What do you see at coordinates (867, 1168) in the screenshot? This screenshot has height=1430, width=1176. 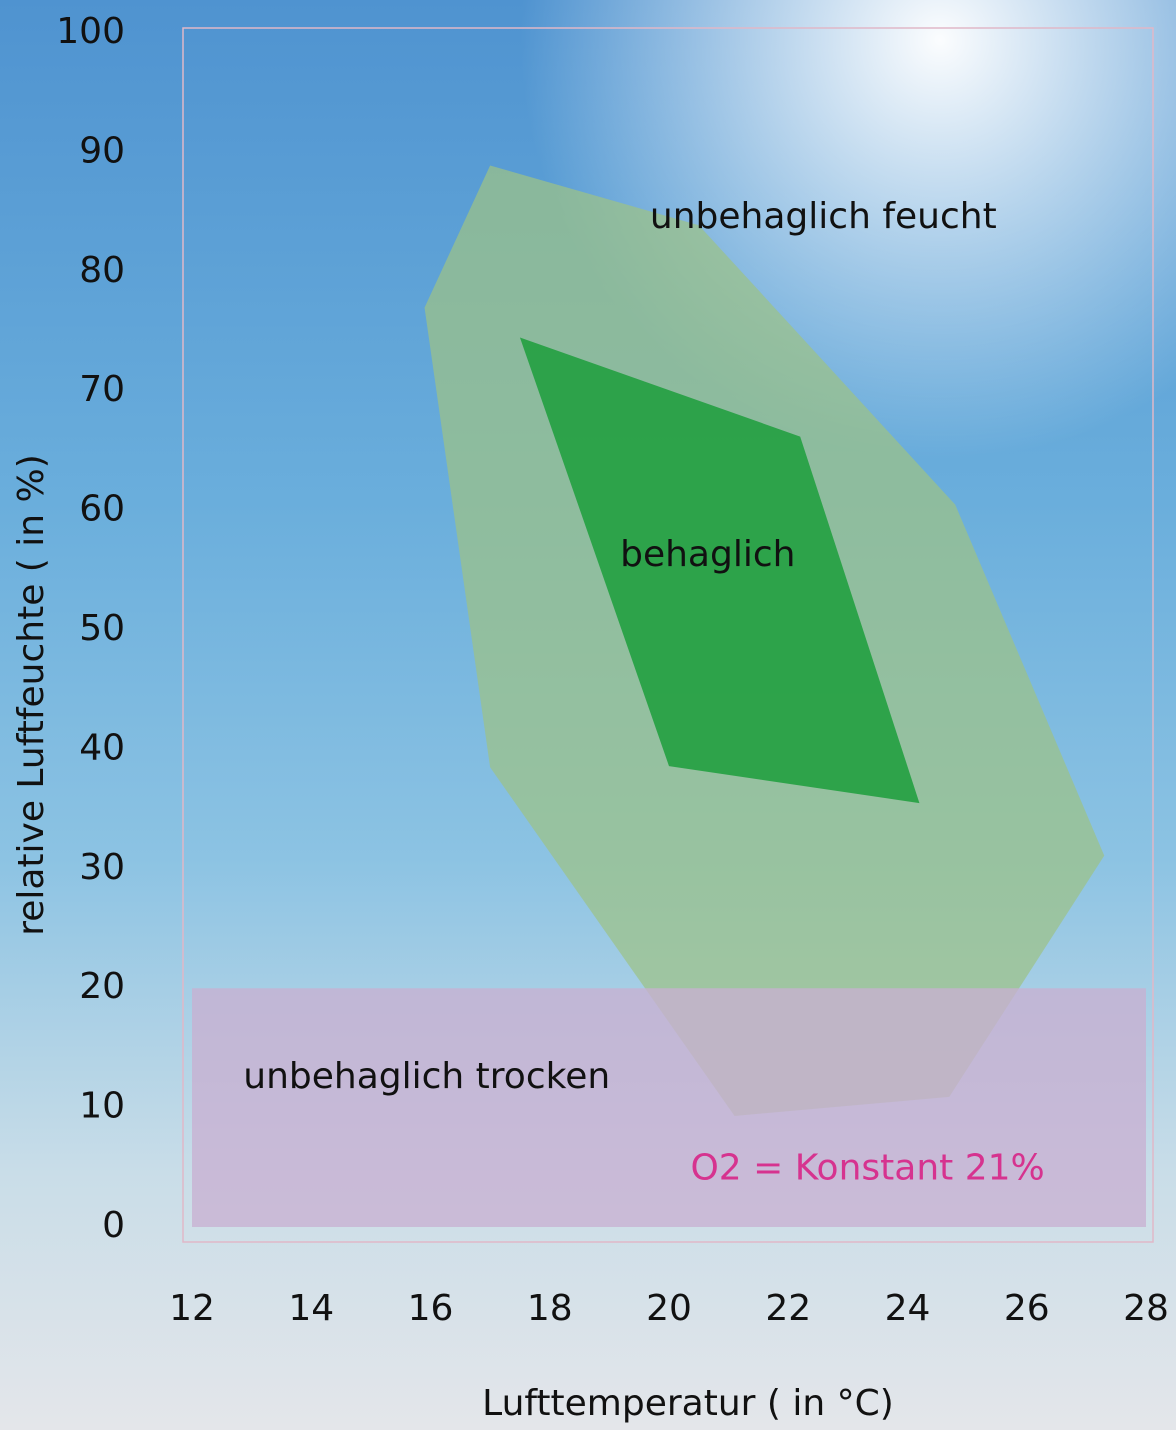 I see `annotation: O2 = Konstant 21%` at bounding box center [867, 1168].